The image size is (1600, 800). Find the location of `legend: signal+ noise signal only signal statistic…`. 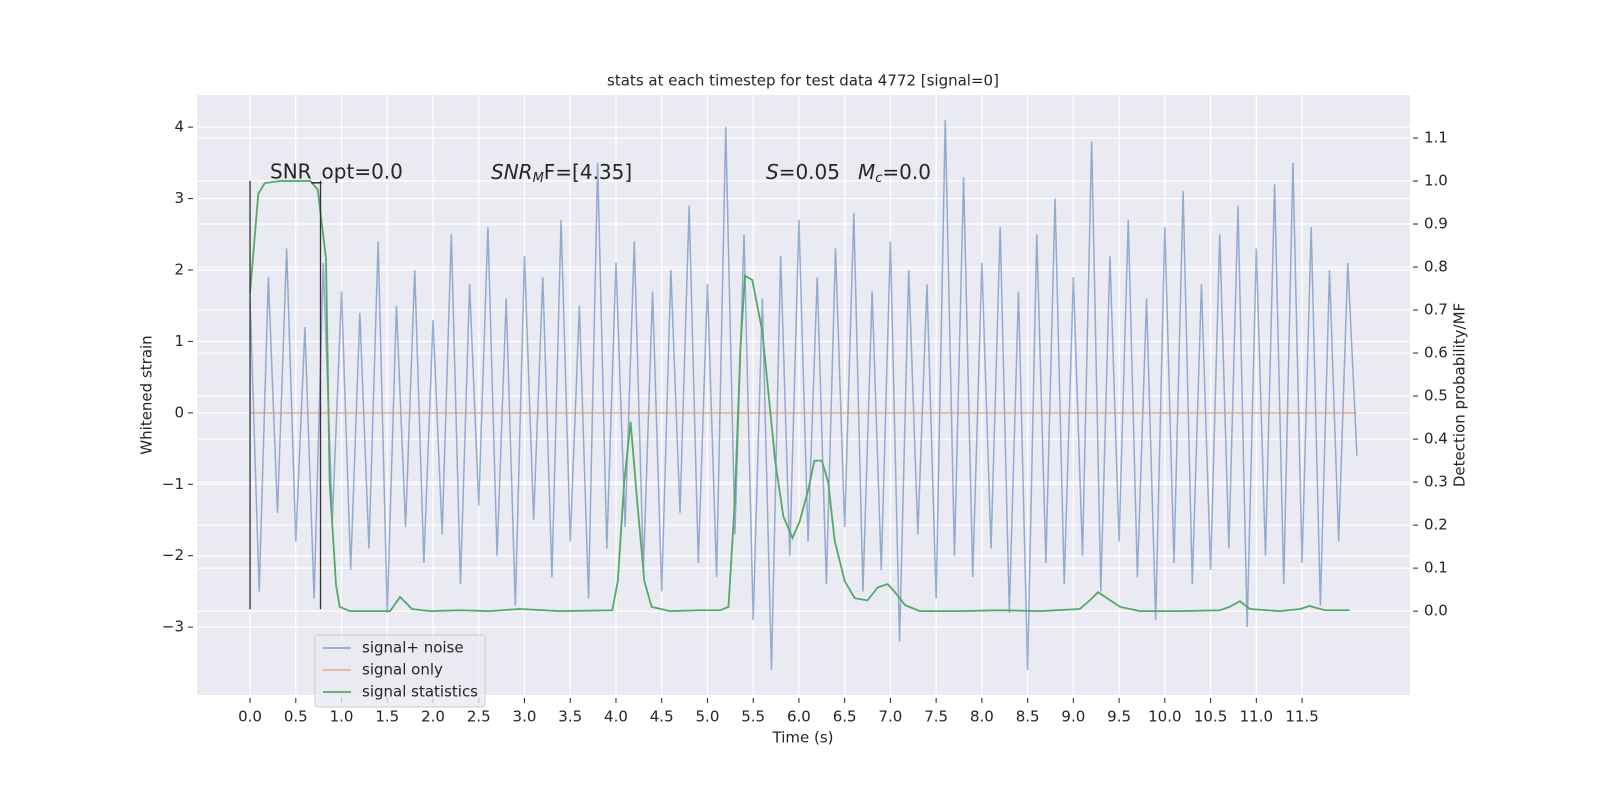

legend: signal+ noise signal only signal statistic… is located at coordinates (400, 671).